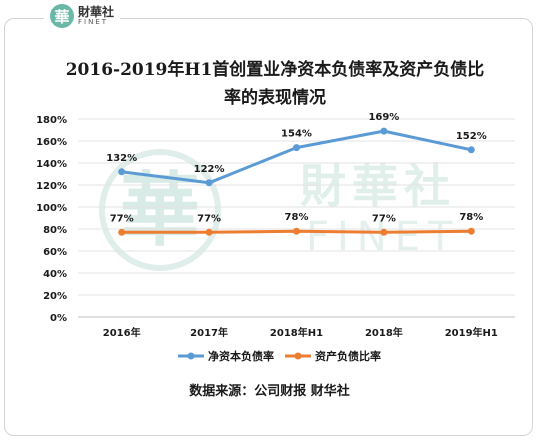 Image resolution: width=539 pixels, height=440 pixels. What do you see at coordinates (51, 164) in the screenshot?
I see `y-tick-label: 140%` at bounding box center [51, 164].